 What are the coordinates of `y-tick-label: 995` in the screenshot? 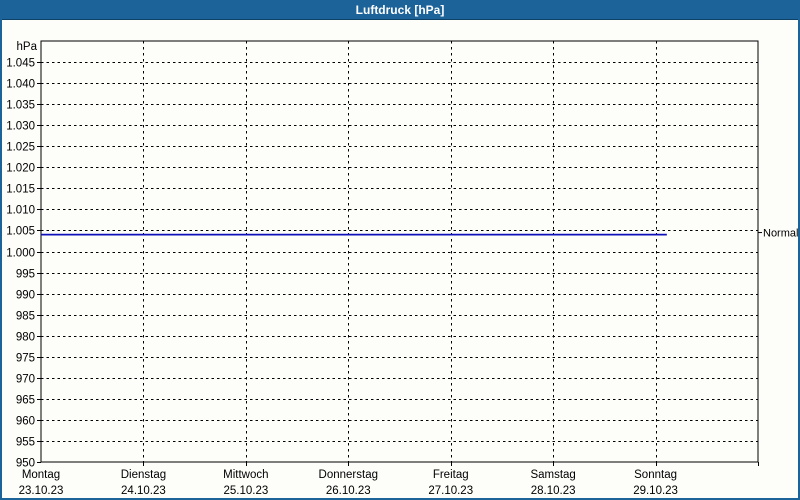 It's located at (25, 275).